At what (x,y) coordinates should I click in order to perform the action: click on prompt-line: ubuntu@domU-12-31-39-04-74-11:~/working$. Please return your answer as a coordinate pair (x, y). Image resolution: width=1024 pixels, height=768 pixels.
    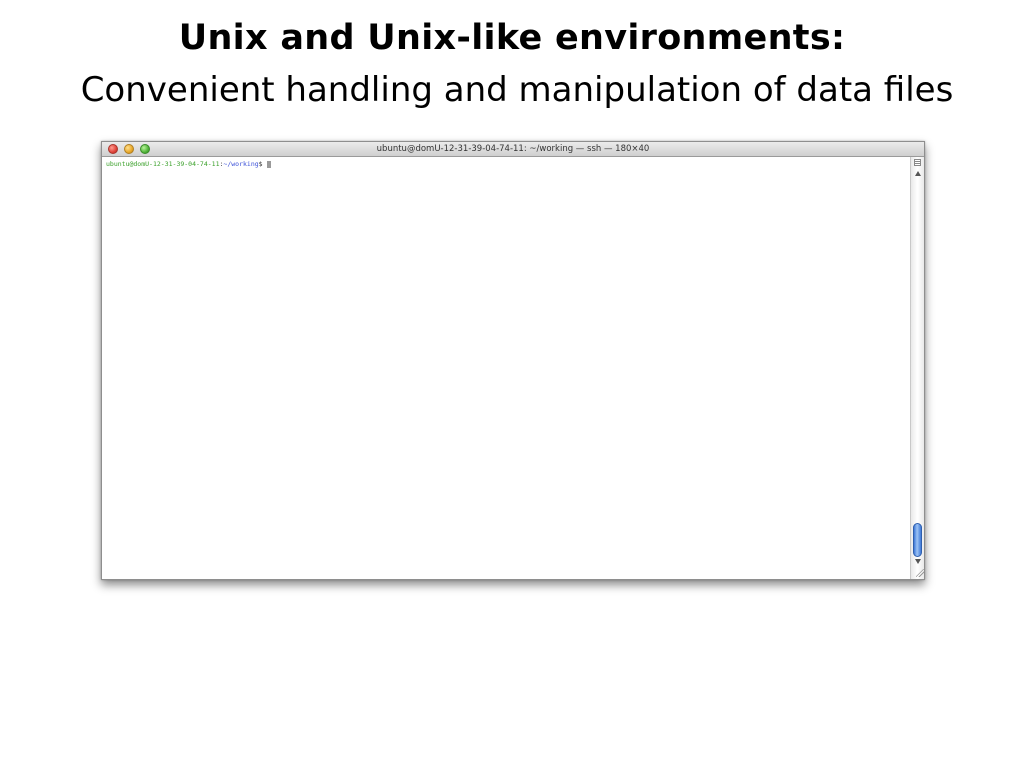
    Looking at the image, I should click on (188, 164).